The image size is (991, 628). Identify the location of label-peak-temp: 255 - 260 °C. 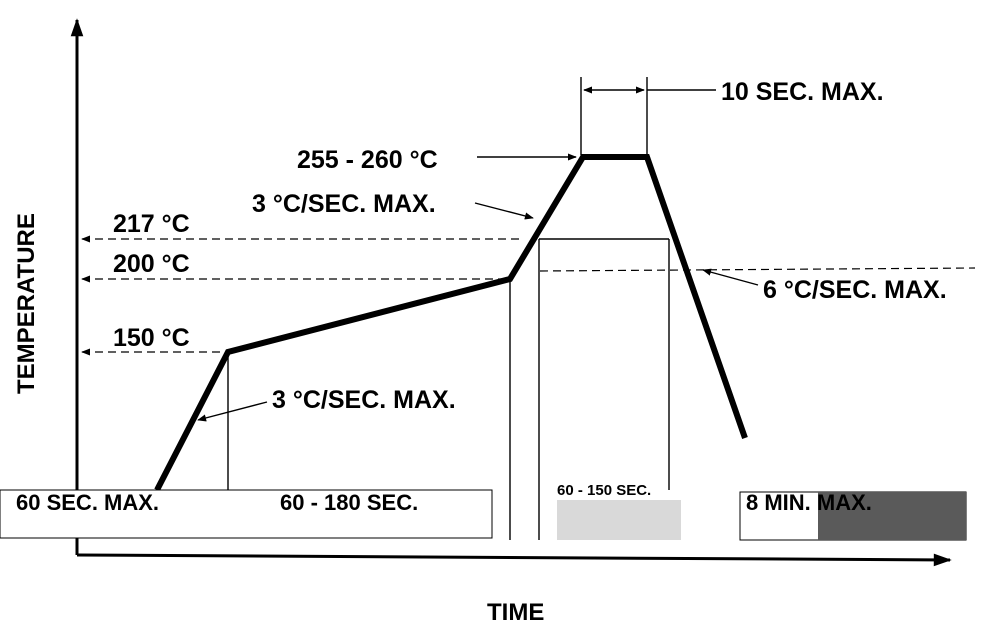
(367, 160).